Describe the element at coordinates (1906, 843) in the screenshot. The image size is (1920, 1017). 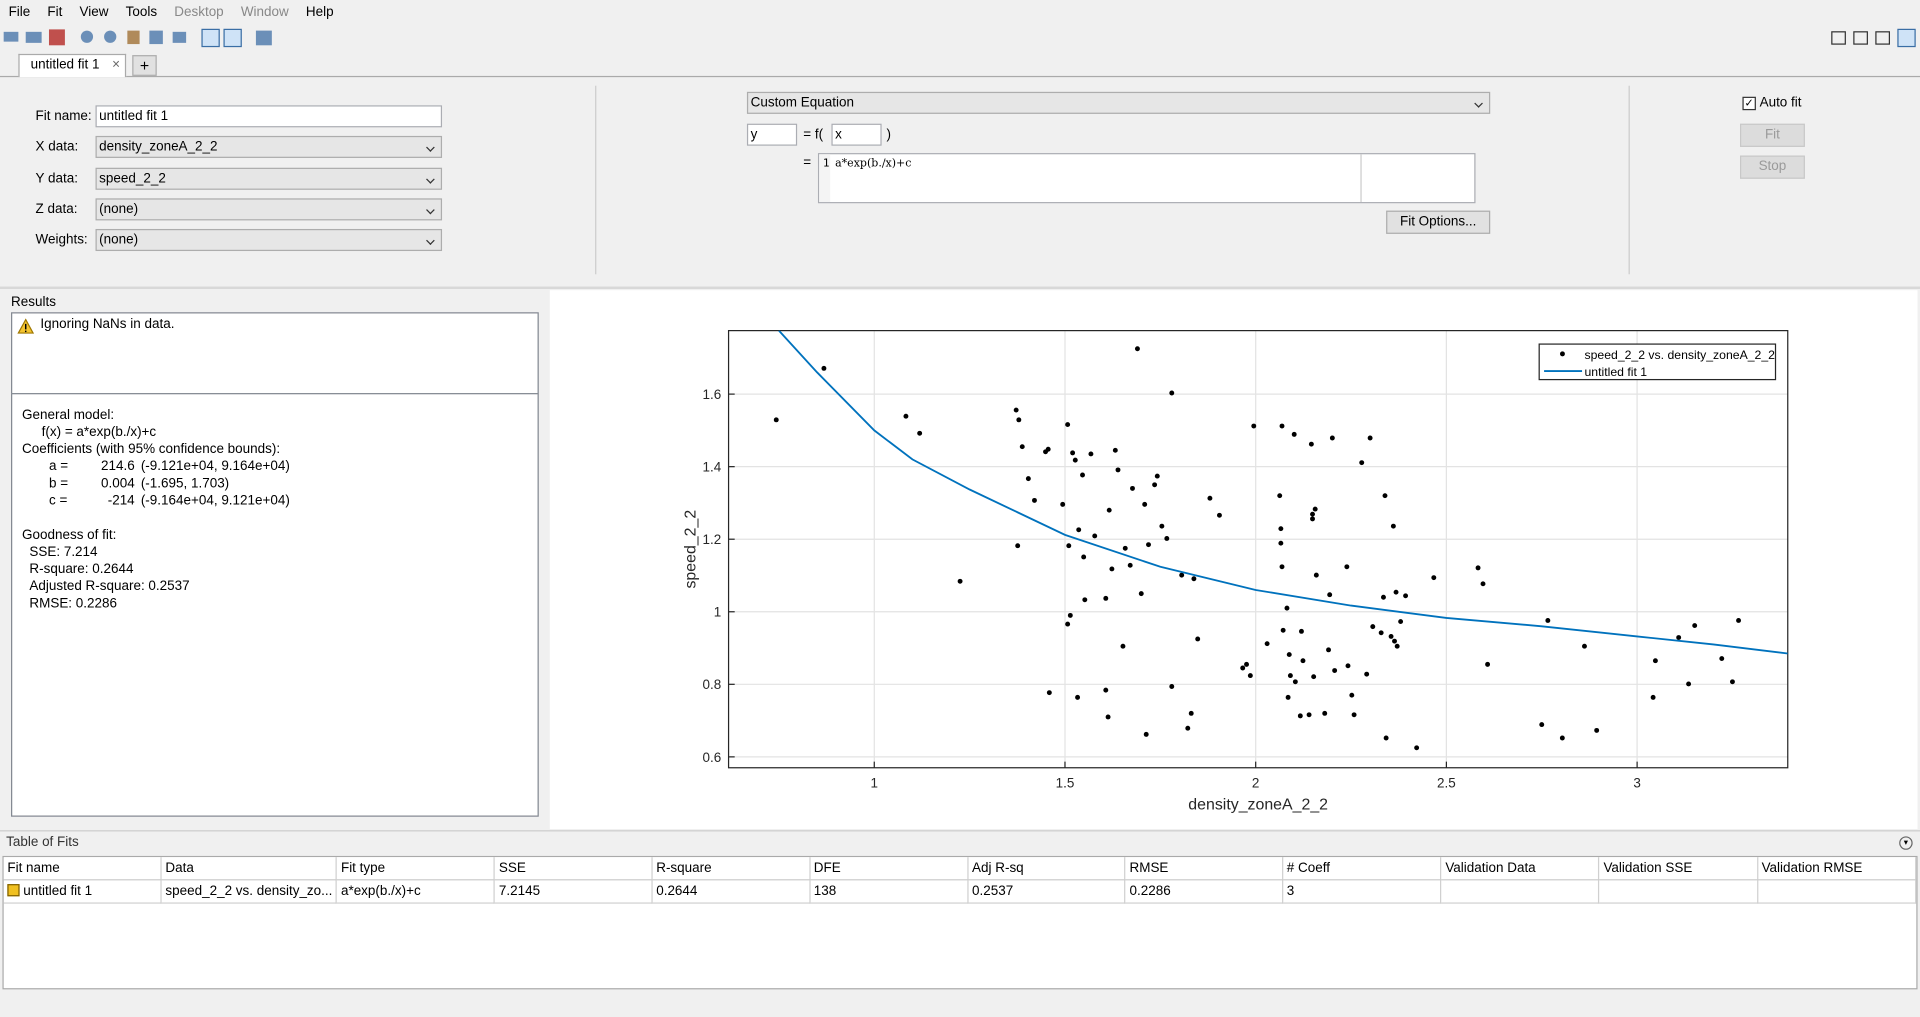
I see `collapse-button: ▾` at that location.